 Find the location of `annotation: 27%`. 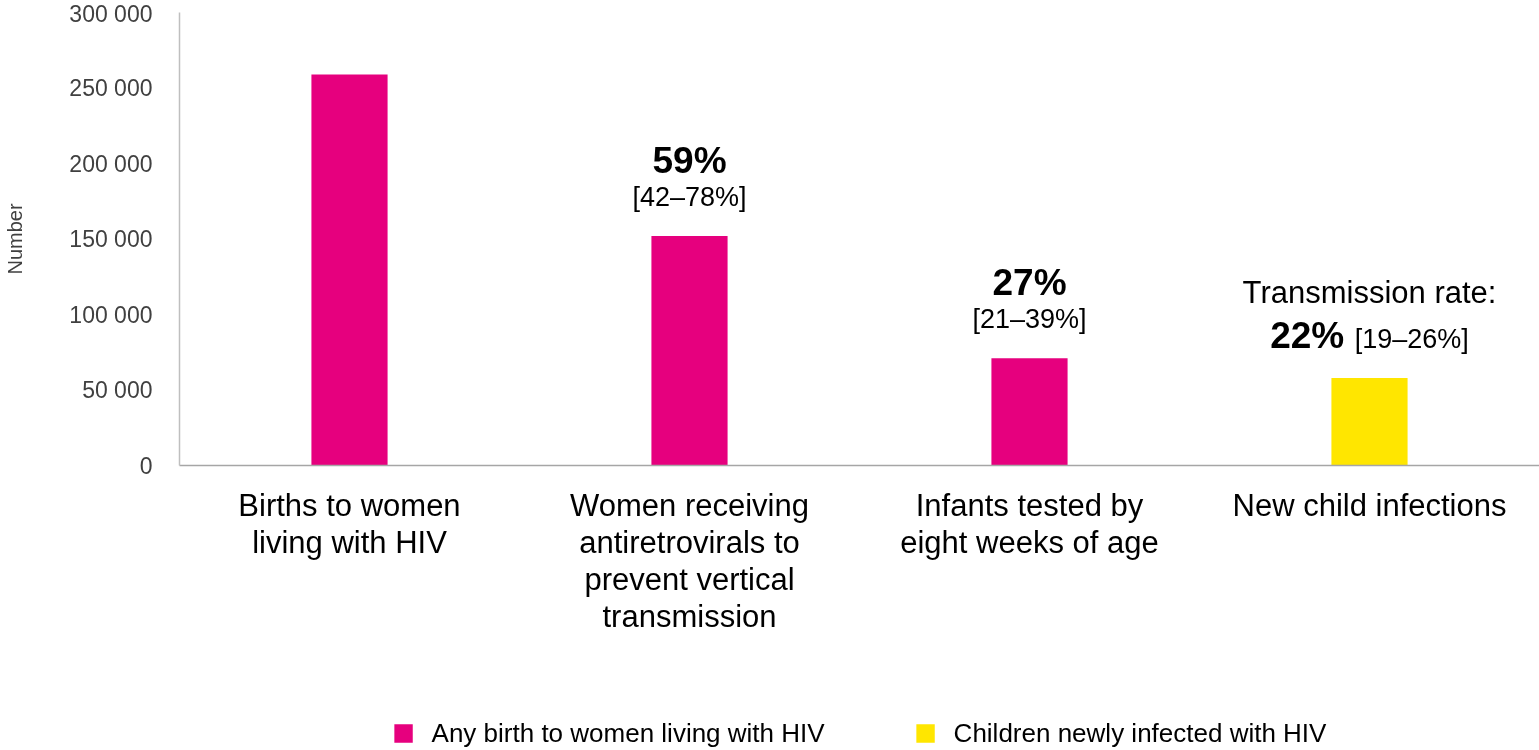

annotation: 27% is located at coordinates (1029, 283).